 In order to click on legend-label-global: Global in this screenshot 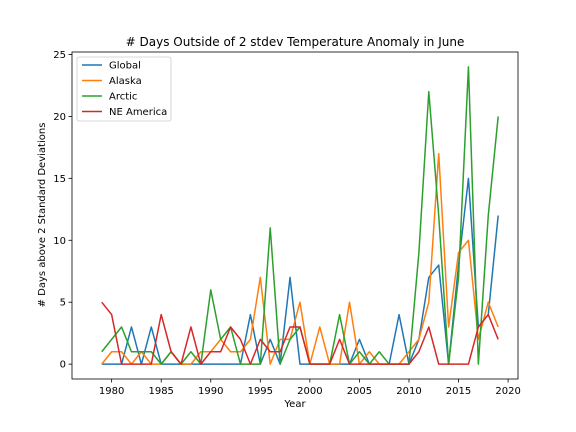, I will do `click(125, 66)`.